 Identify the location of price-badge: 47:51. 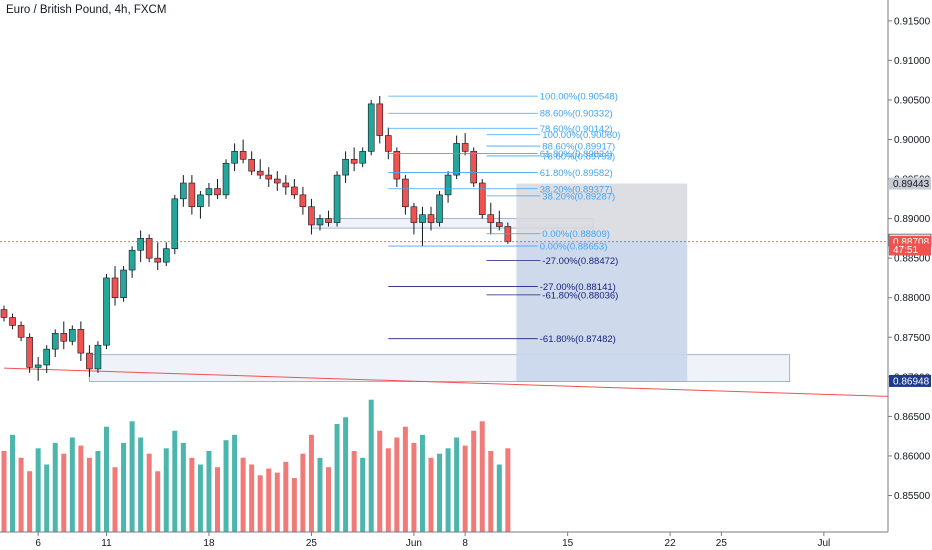
(910, 249).